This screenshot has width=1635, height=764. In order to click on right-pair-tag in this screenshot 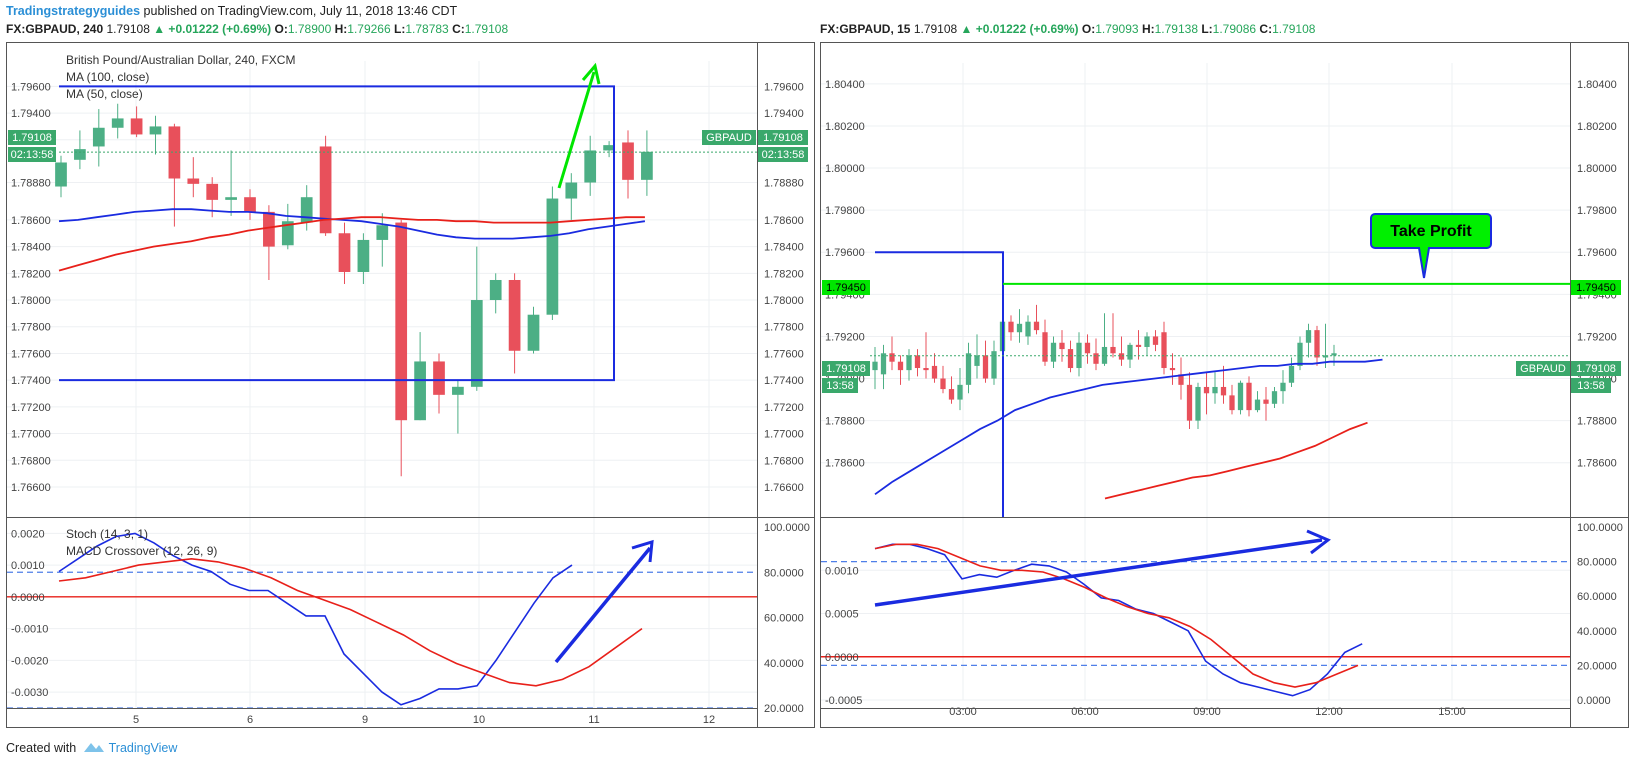, I will do `click(1543, 368)`.